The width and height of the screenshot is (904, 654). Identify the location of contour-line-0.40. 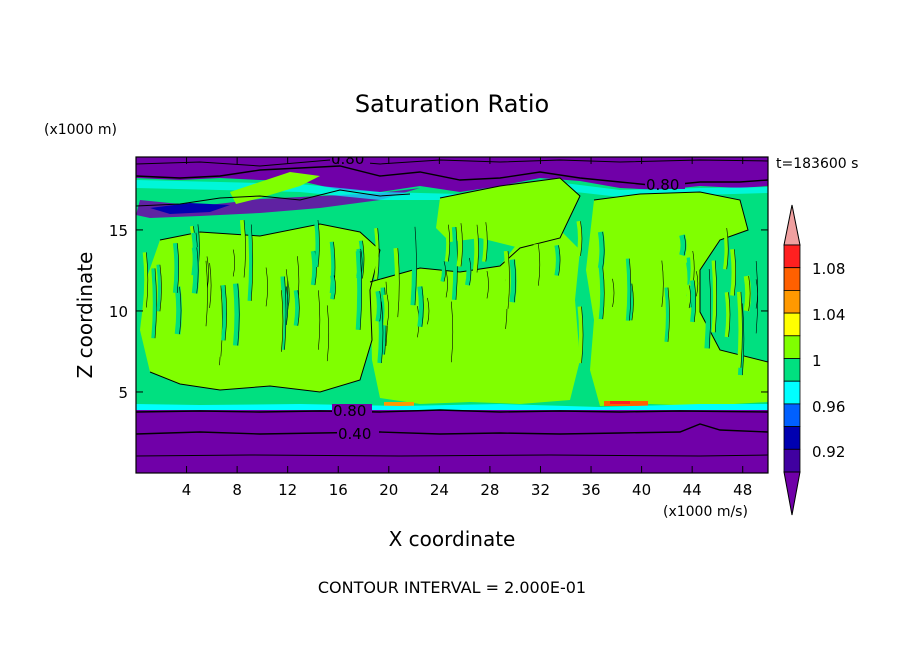
(452, 429).